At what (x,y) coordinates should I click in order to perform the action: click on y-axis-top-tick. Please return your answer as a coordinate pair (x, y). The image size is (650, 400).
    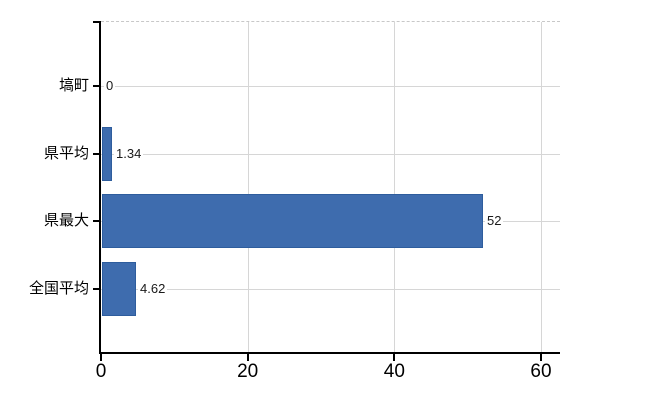
    Looking at the image, I should click on (97, 22).